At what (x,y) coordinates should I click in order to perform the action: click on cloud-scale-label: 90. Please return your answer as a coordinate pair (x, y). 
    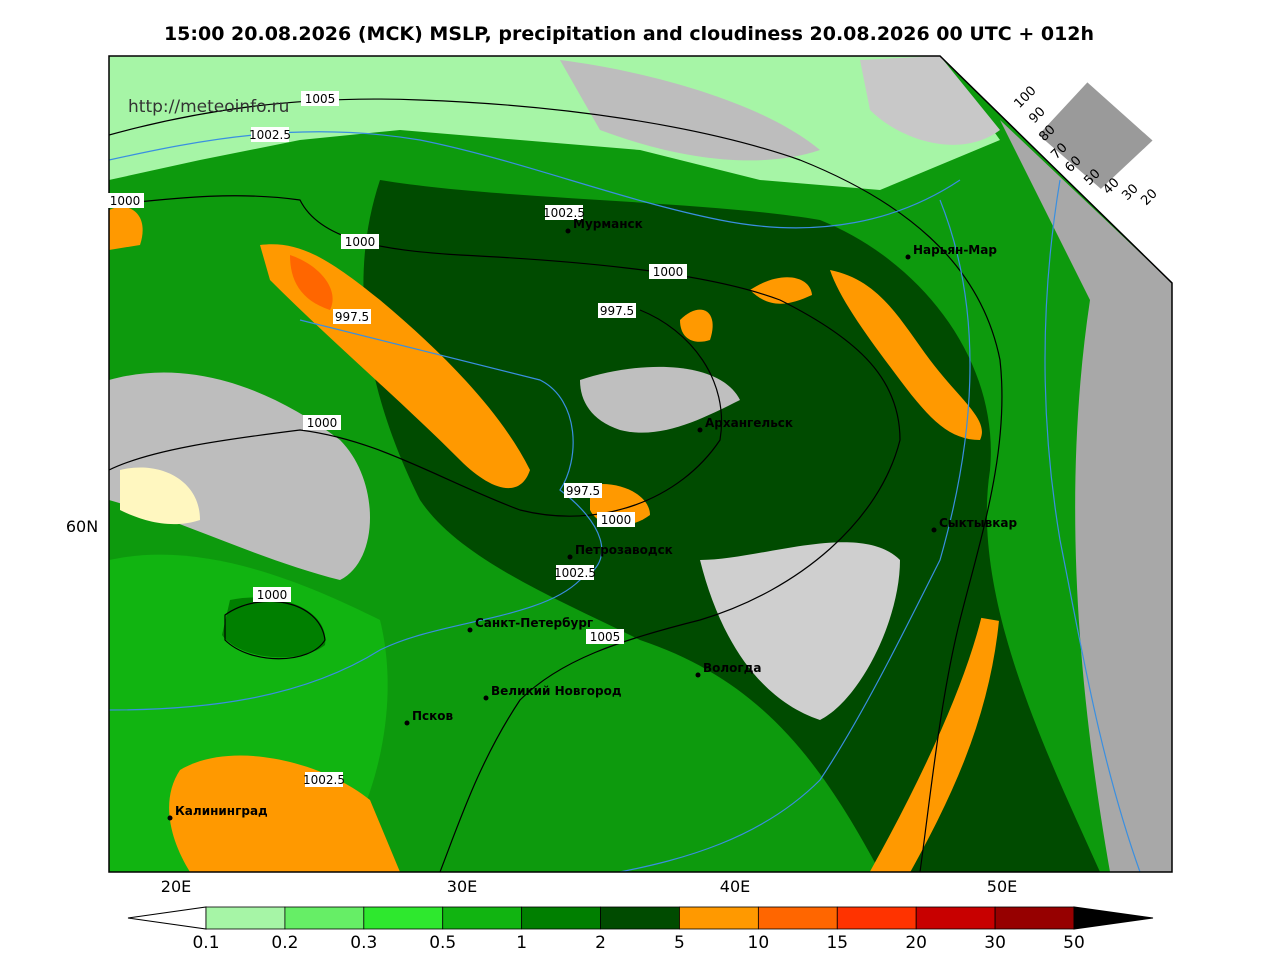
    Looking at the image, I should click on (1037, 115).